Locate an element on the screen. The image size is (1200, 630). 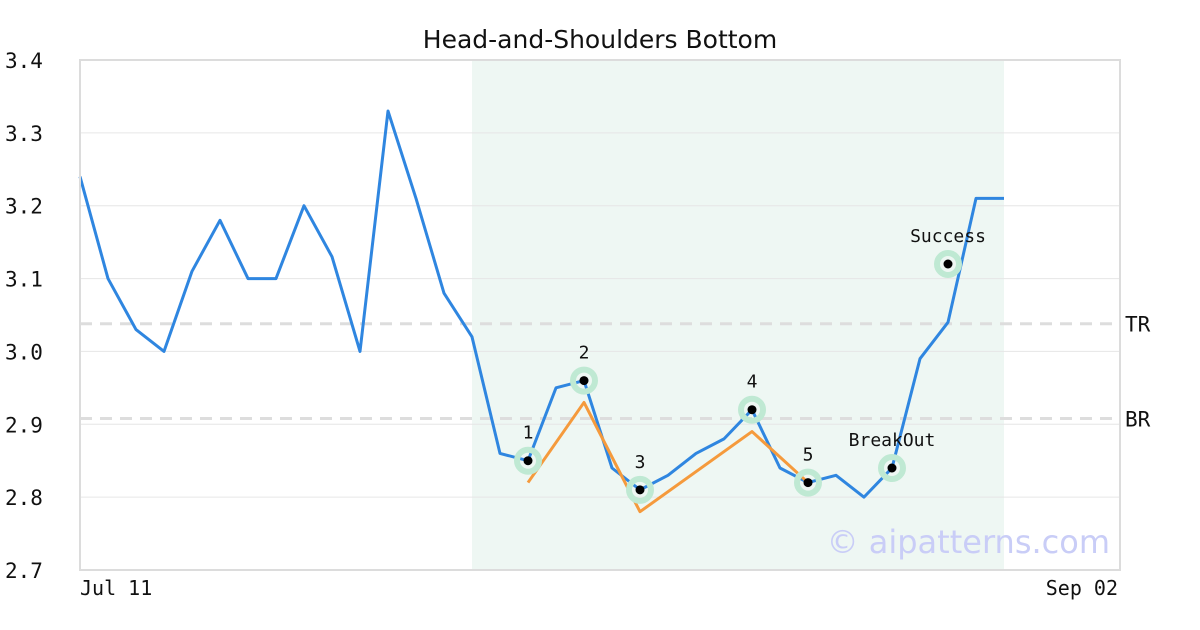
annotation-marker: BreakOut is located at coordinates (892, 456).